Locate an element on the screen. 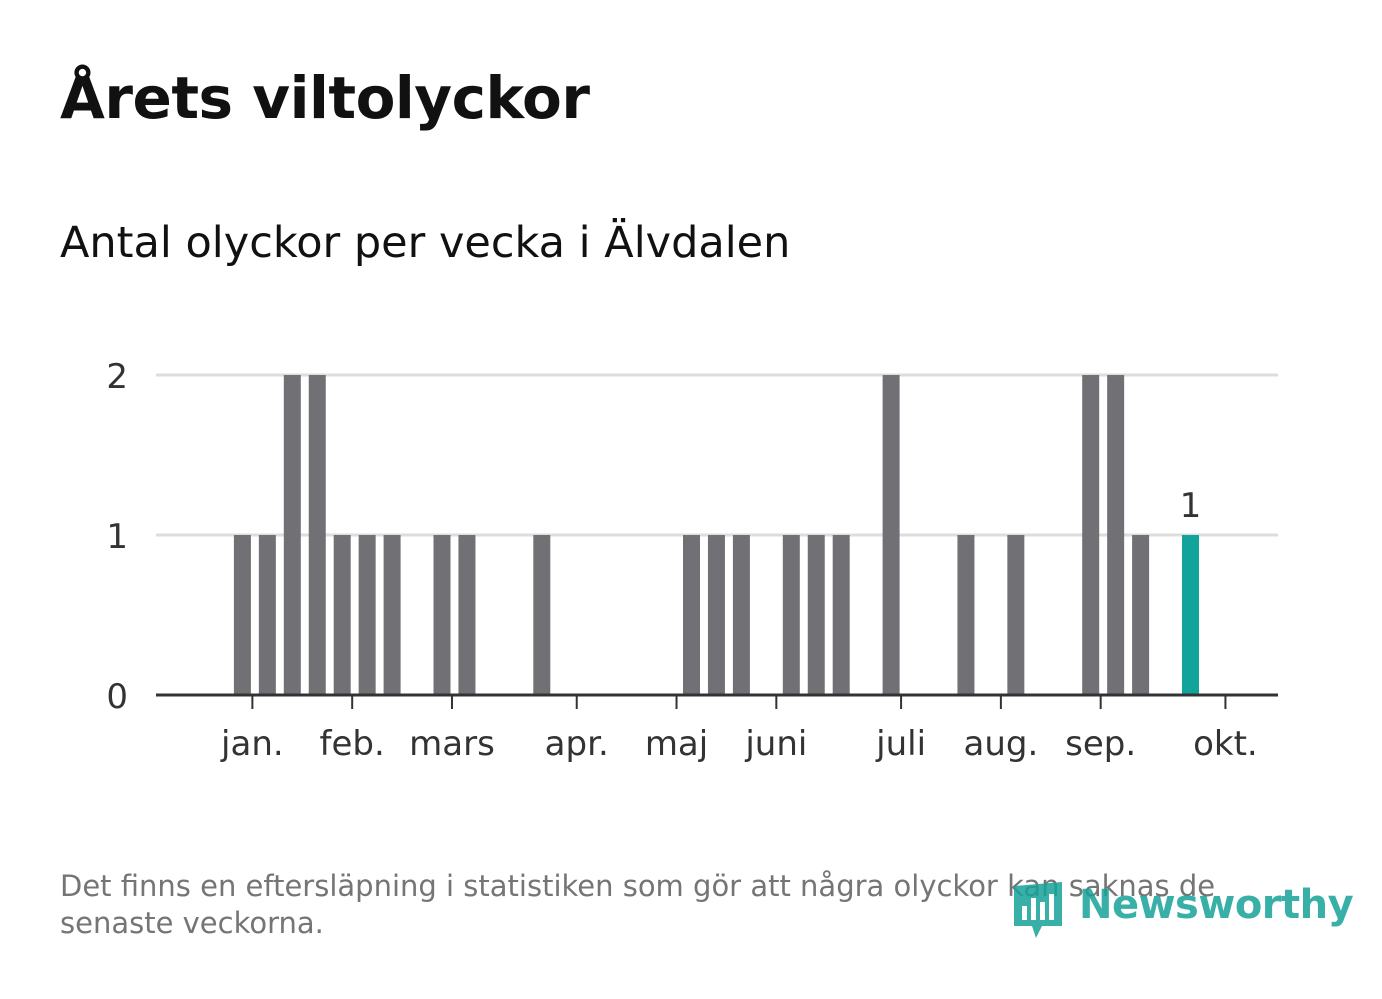  y-tick-label: 1 is located at coordinates (117, 537).